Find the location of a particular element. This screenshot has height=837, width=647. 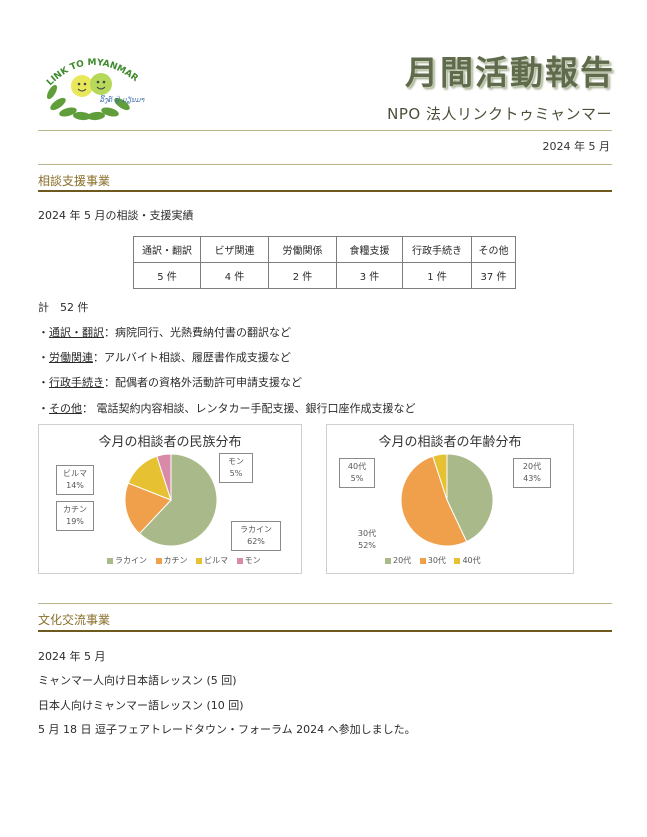

detail-item: ・行政手続き：配偶者の資格外活動許可申請支援など is located at coordinates (170, 382).